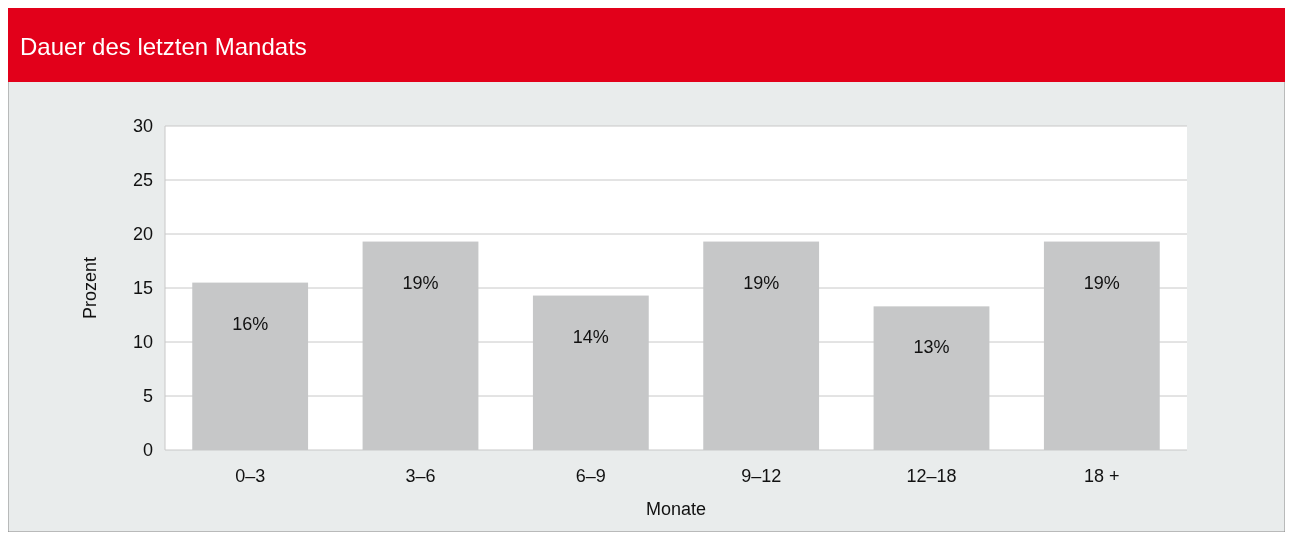 The image size is (1293, 540). Describe the element at coordinates (761, 476) in the screenshot. I see `x-tick-label: 9–12` at that location.